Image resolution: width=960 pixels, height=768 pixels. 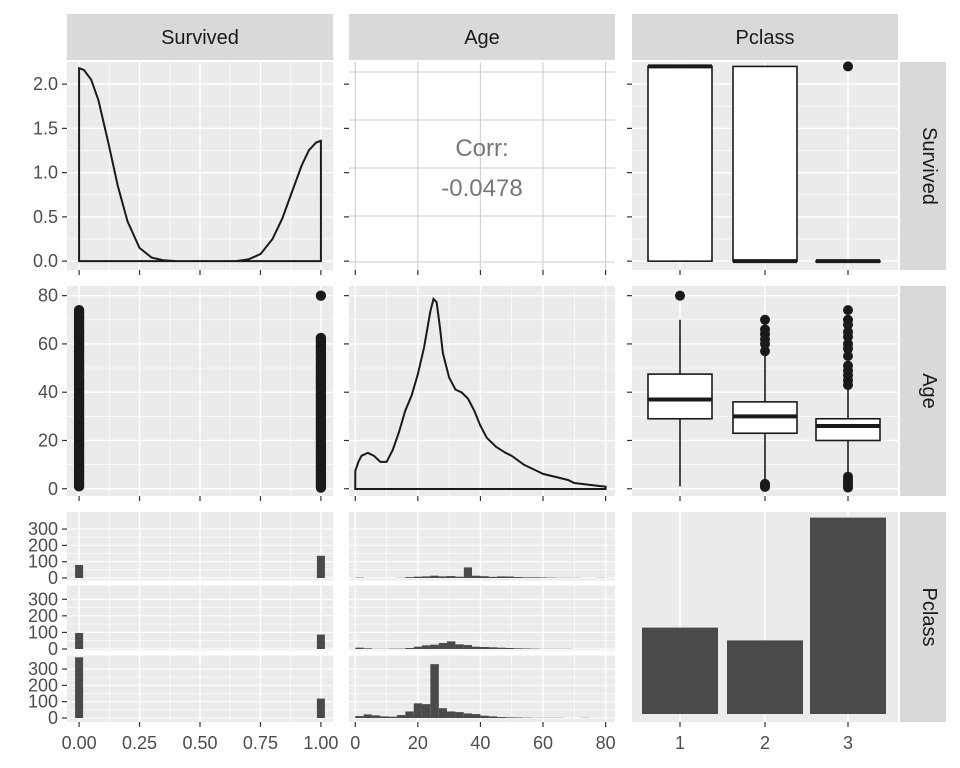 I want to click on row-strips: Survived Age Pclass, so click(x=923, y=392).